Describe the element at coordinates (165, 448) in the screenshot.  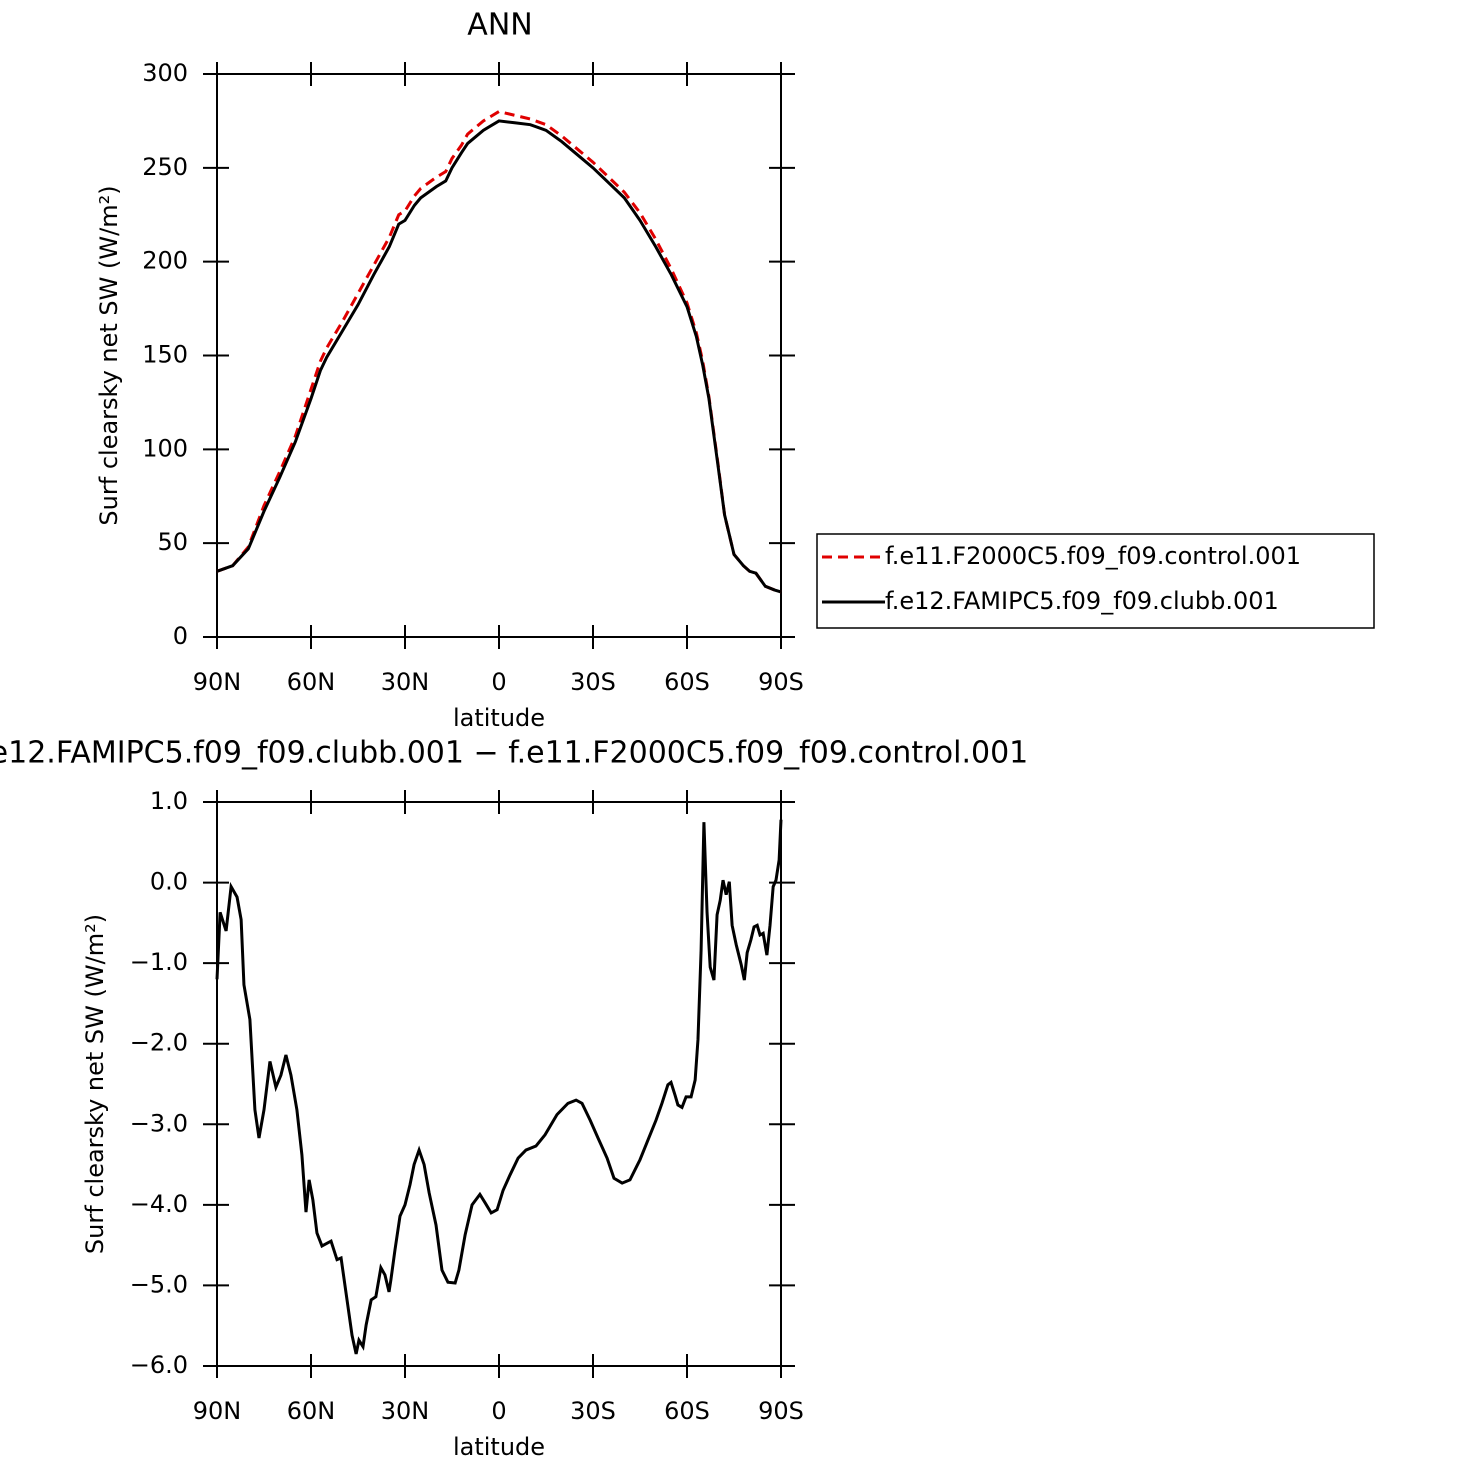
I see `y-tick-label: 100` at that location.